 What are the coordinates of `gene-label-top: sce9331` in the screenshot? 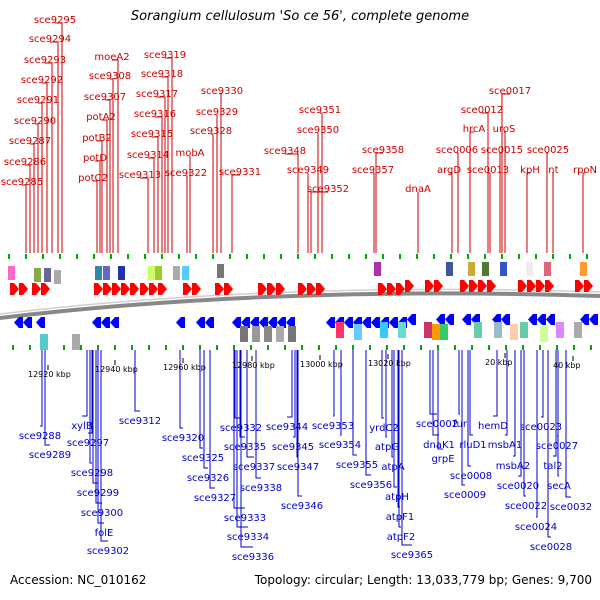 It's located at (240, 172).